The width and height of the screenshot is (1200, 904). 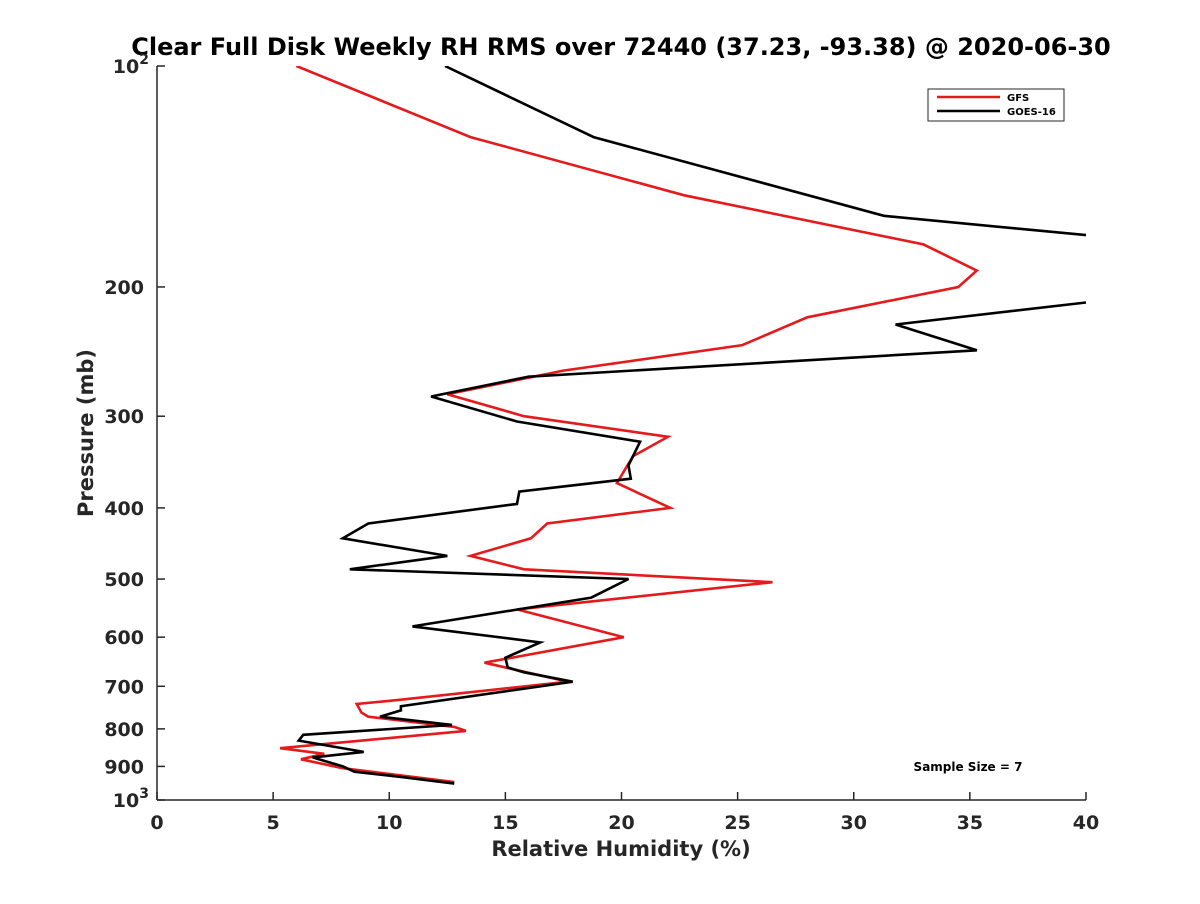 I want to click on x-tick-label: 15, so click(x=505, y=823).